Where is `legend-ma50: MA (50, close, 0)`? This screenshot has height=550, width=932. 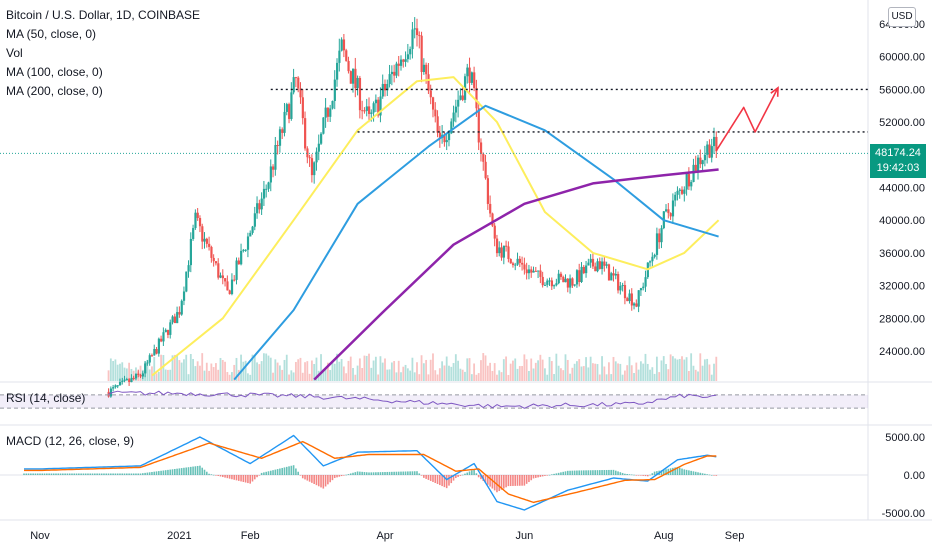
legend-ma50: MA (50, close, 0) is located at coordinates (51, 34).